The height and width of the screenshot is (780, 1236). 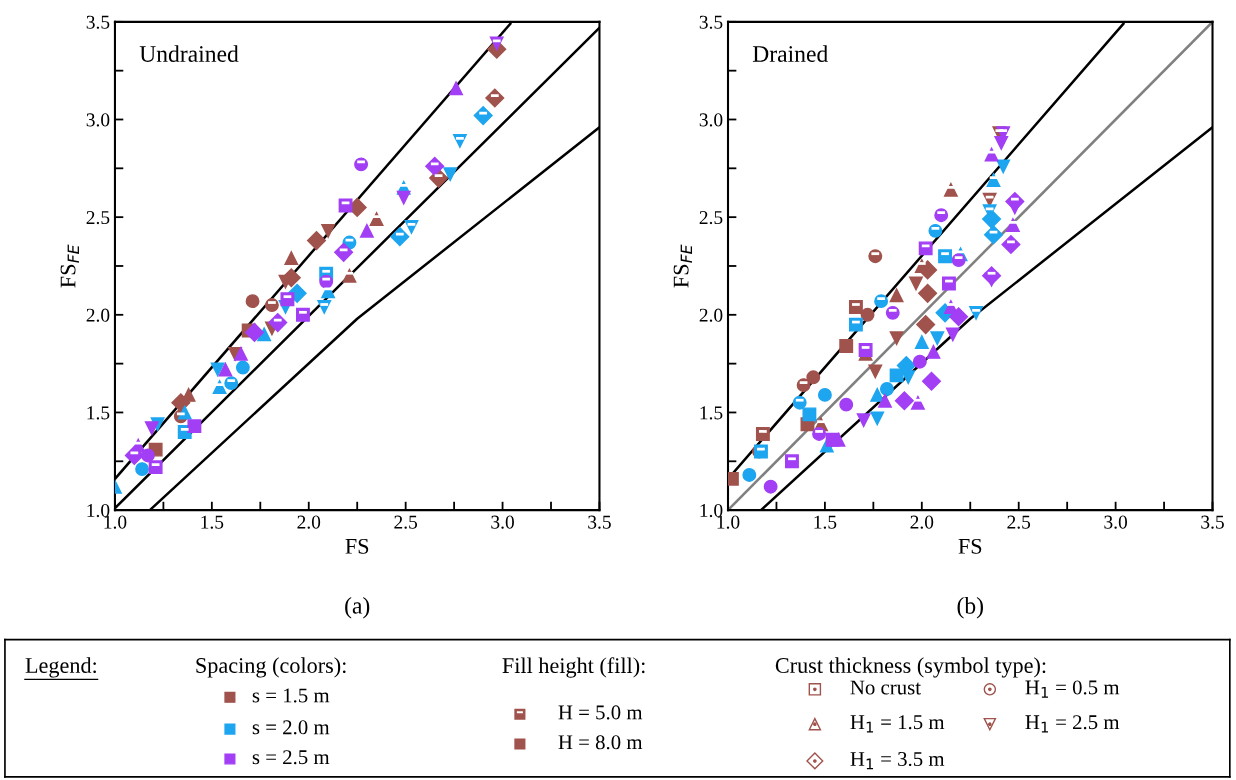 I want to click on text: Fill height (fill):, so click(x=573, y=667).